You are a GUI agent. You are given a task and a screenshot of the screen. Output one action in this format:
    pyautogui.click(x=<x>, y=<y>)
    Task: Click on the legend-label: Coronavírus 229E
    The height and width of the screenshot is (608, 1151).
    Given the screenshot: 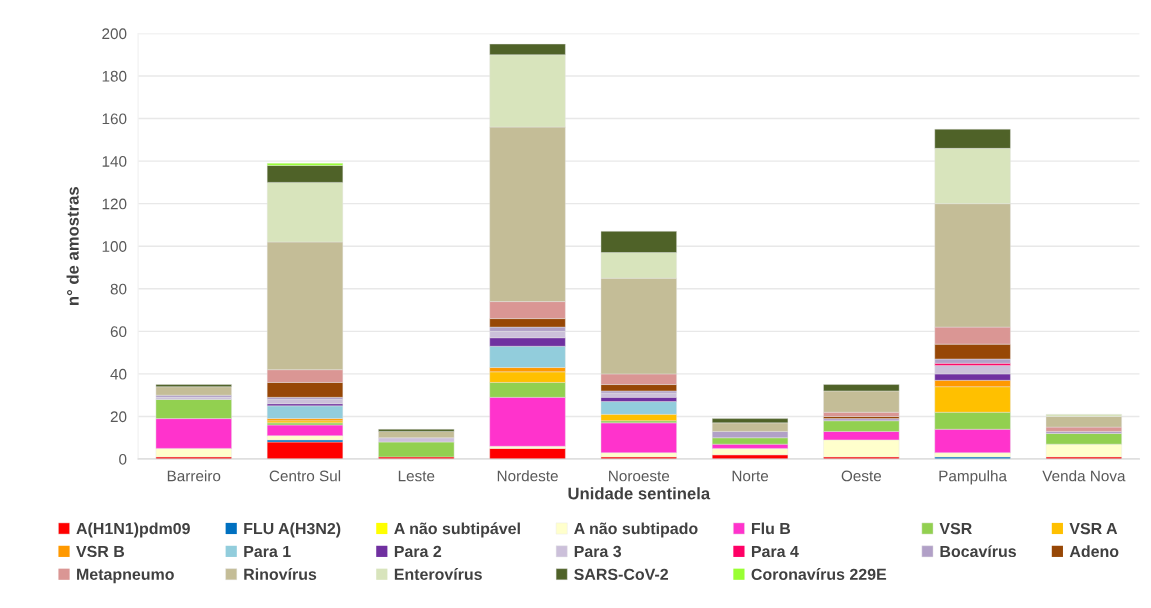 What is the action you would take?
    pyautogui.click(x=819, y=574)
    